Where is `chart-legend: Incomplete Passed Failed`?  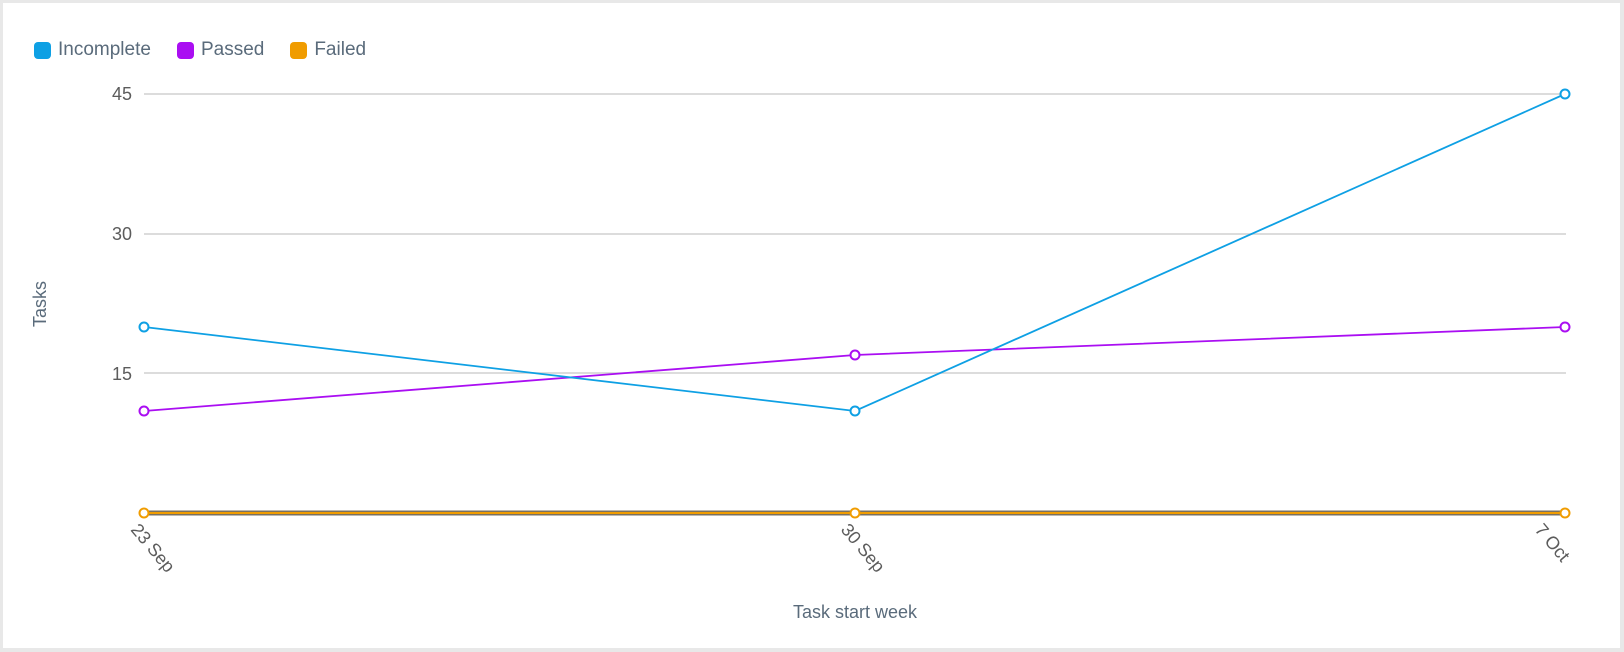
chart-legend: Incomplete Passed Failed is located at coordinates (200, 50).